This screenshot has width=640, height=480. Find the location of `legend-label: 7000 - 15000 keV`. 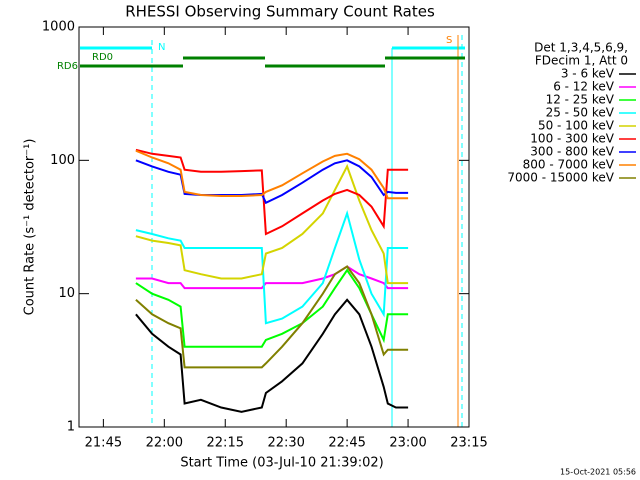

legend-label: 7000 - 15000 keV is located at coordinates (560, 178).